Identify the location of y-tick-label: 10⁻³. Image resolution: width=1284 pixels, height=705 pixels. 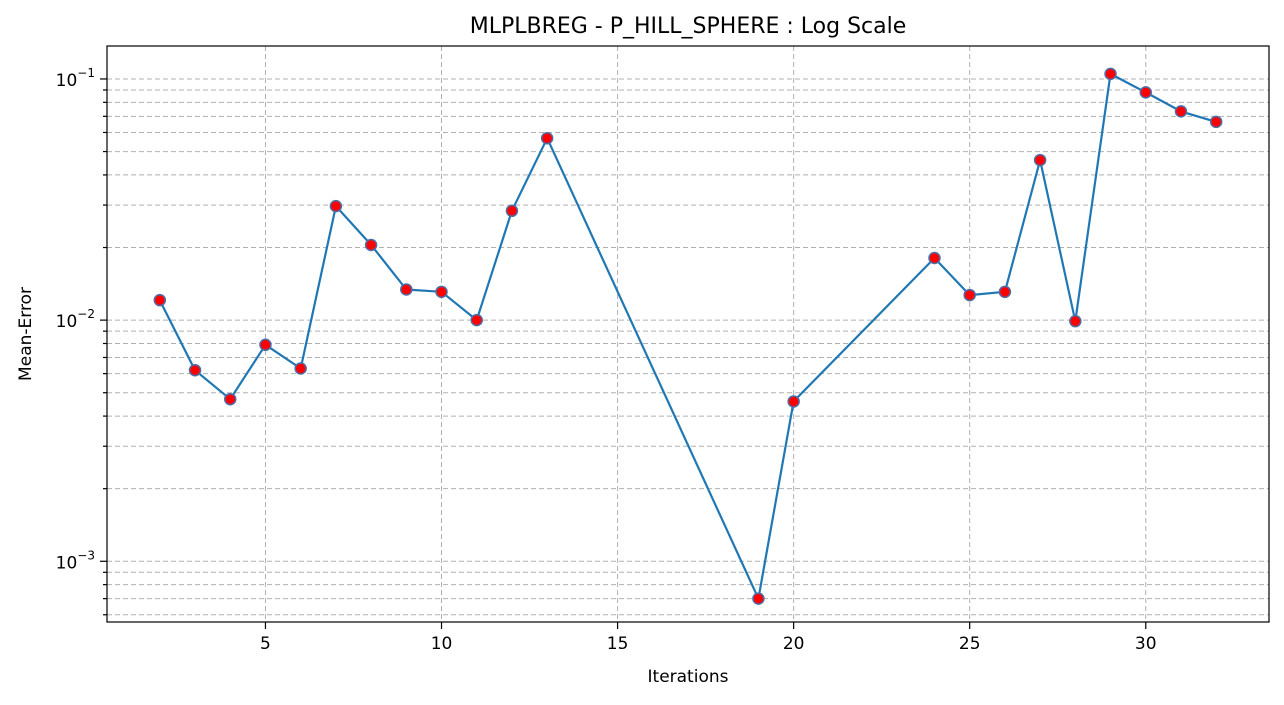
(75, 560).